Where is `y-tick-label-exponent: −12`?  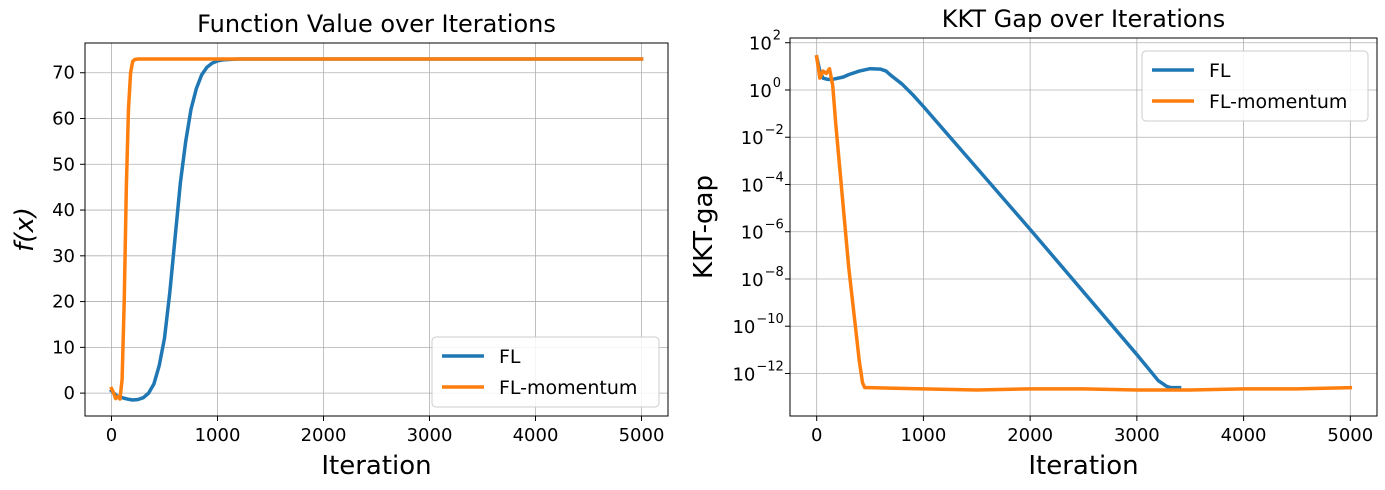 y-tick-label-exponent: −12 is located at coordinates (769, 366).